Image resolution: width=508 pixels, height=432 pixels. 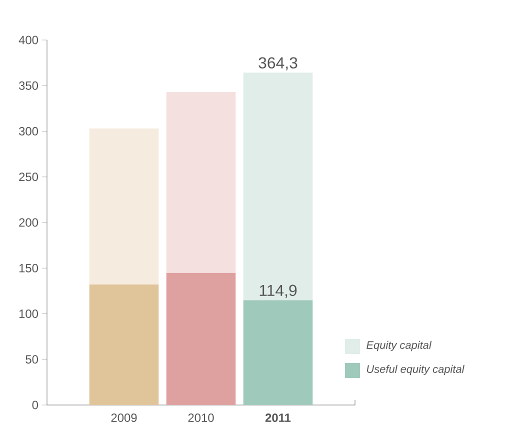 What do you see at coordinates (28, 131) in the screenshot?
I see `y-tick-label: 300` at bounding box center [28, 131].